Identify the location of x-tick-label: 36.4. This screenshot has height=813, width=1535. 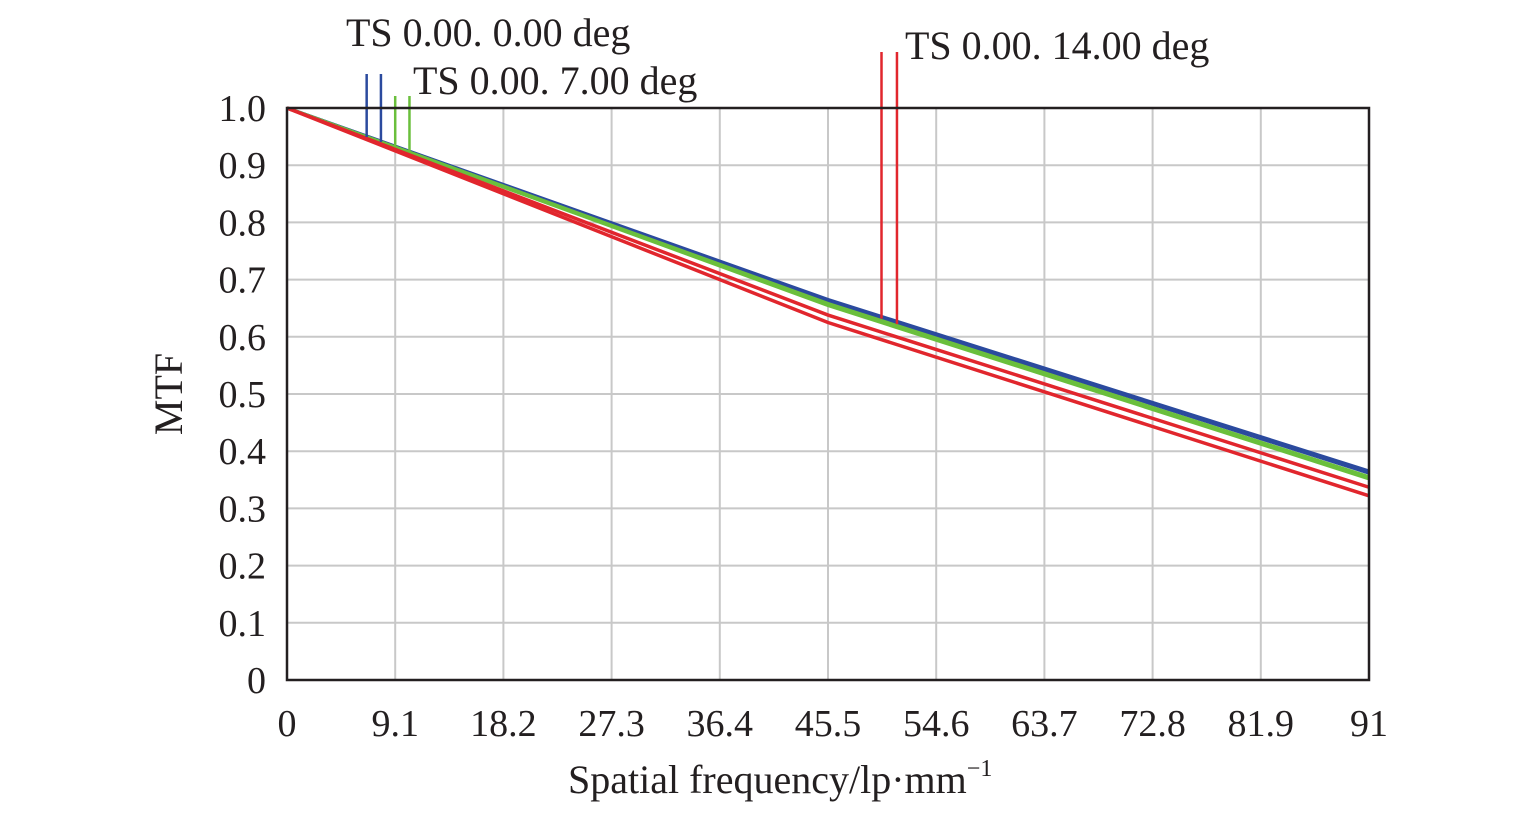
(720, 724).